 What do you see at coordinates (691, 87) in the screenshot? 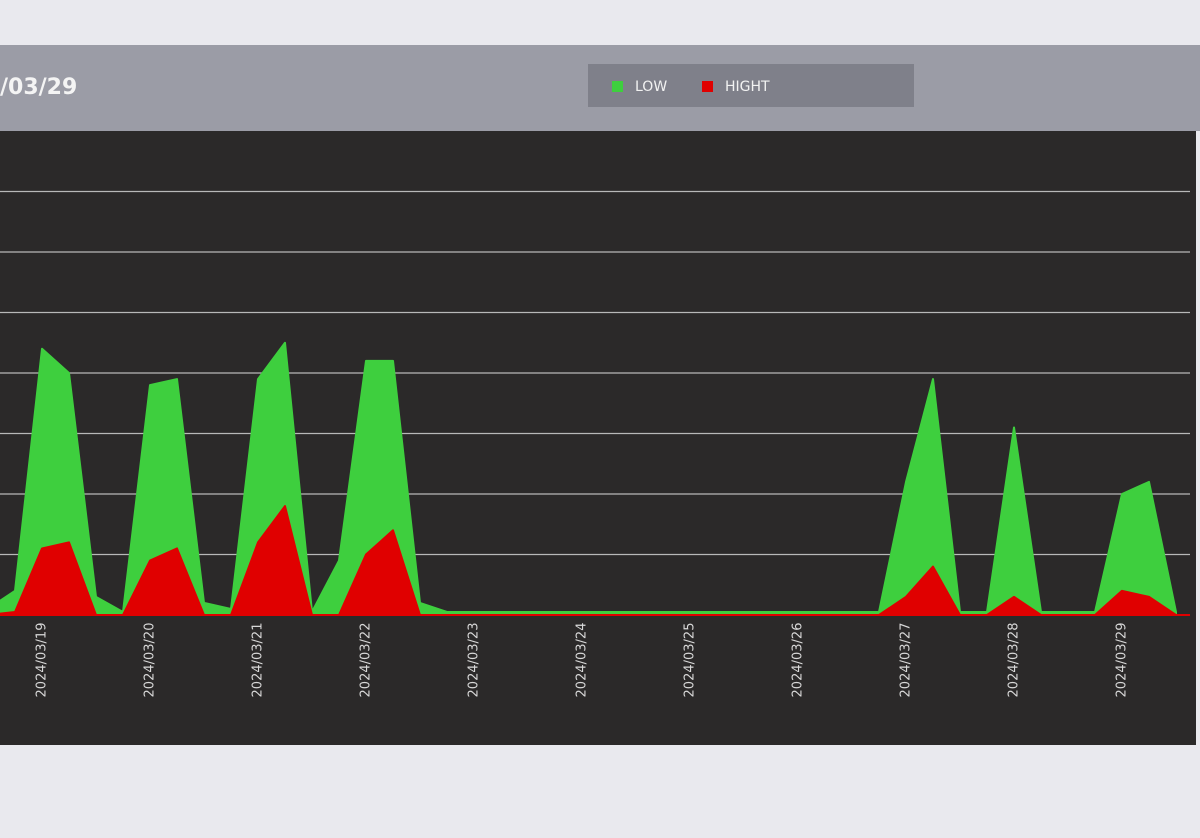
I see `legend-items: LOW HIGHT` at bounding box center [691, 87].